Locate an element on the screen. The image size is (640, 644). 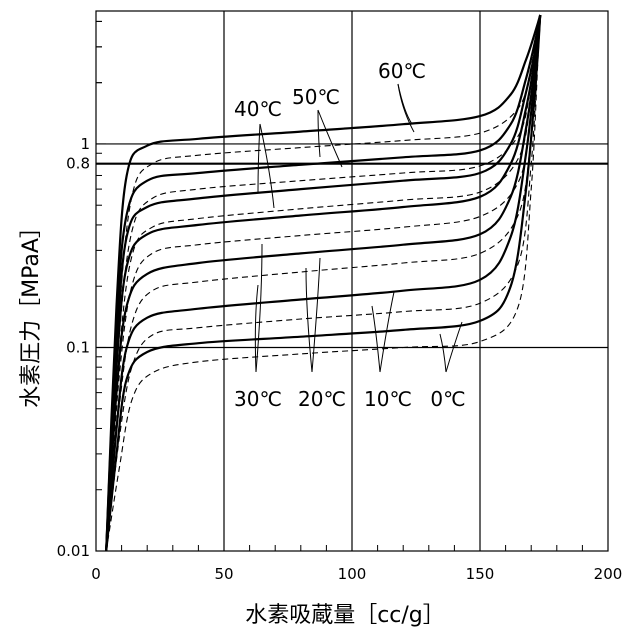
x-tick-label: 0 is located at coordinates (96, 574).